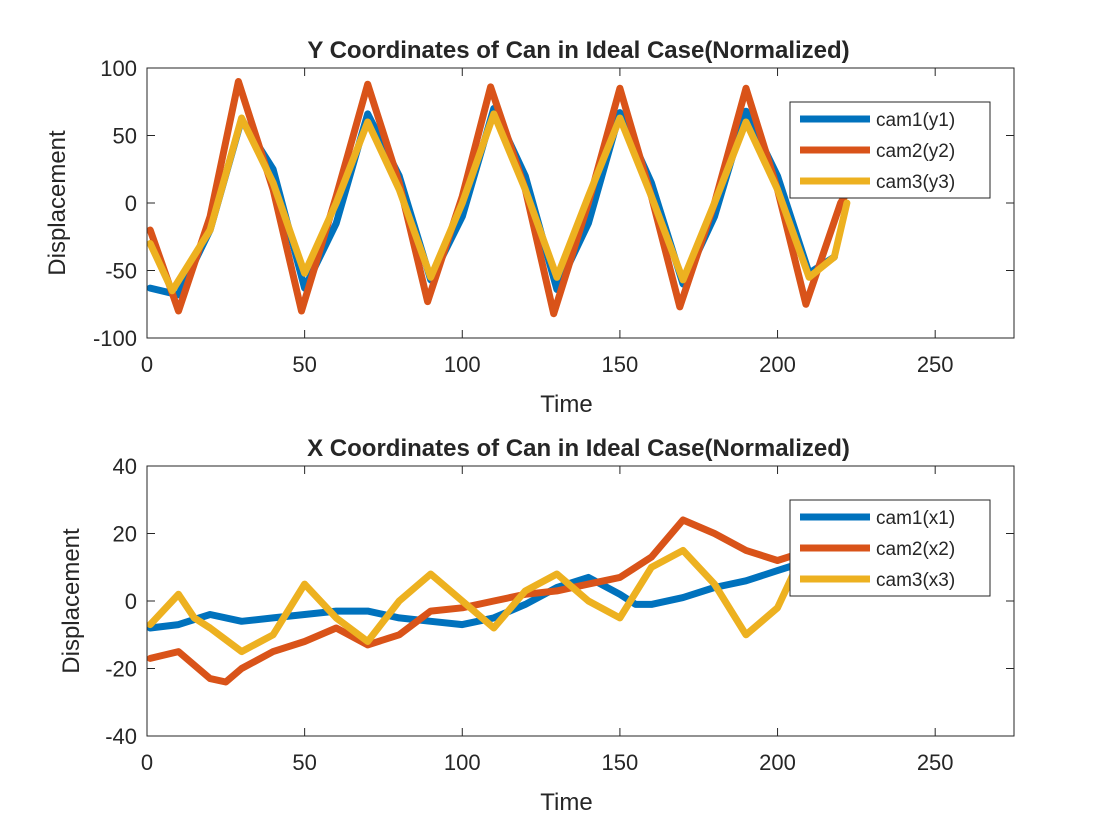 The width and height of the screenshot is (1120, 840). What do you see at coordinates (915, 120) in the screenshot?
I see `legend-label-1: cam1(y1)` at bounding box center [915, 120].